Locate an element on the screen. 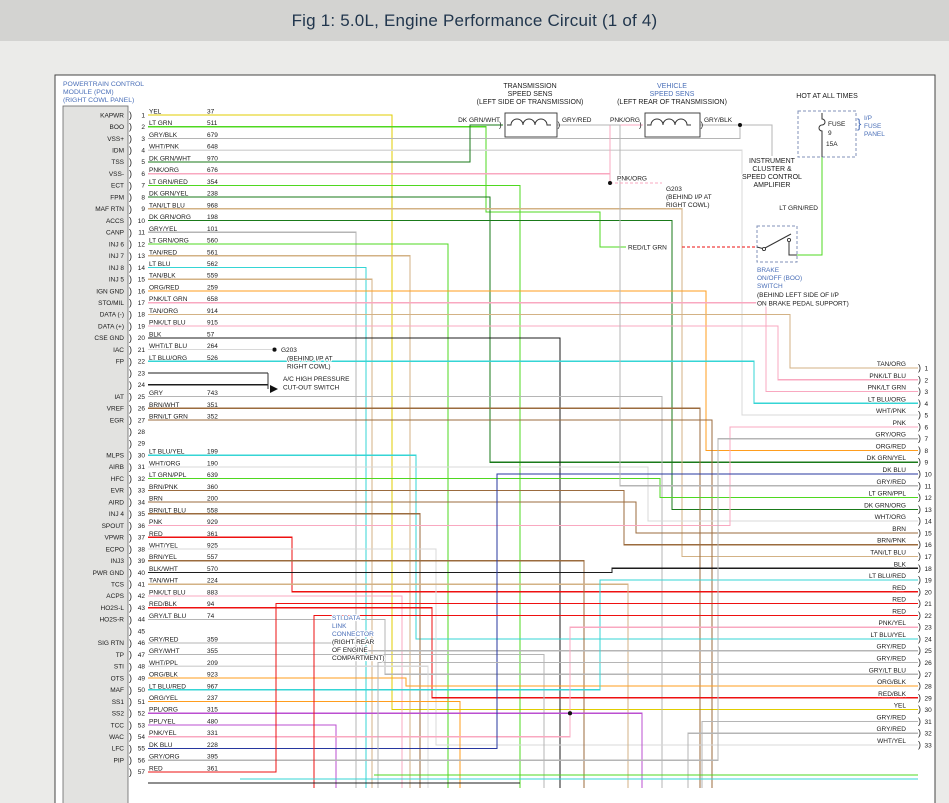 This screenshot has height=803, width=949. right-pin-number: 31 is located at coordinates (929, 722).